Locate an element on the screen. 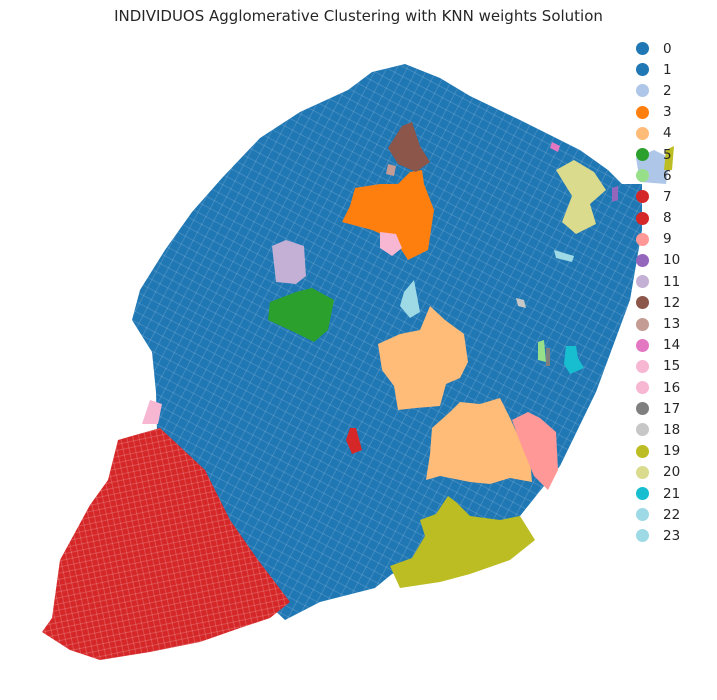 Image resolution: width=717 pixels, height=700 pixels. legend-label: 9 is located at coordinates (667, 239).